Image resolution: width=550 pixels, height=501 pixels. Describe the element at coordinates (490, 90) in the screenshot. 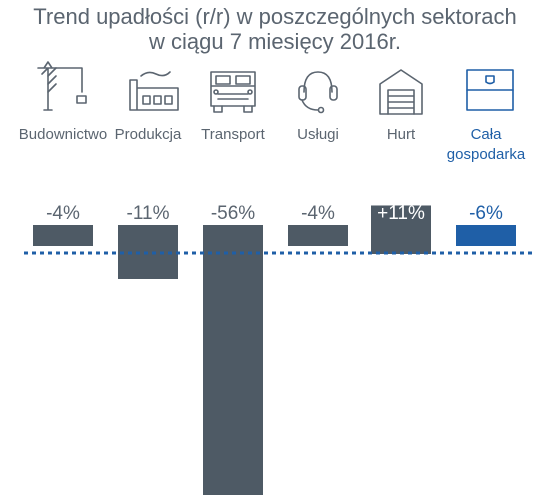

I see `flag-icon` at that location.